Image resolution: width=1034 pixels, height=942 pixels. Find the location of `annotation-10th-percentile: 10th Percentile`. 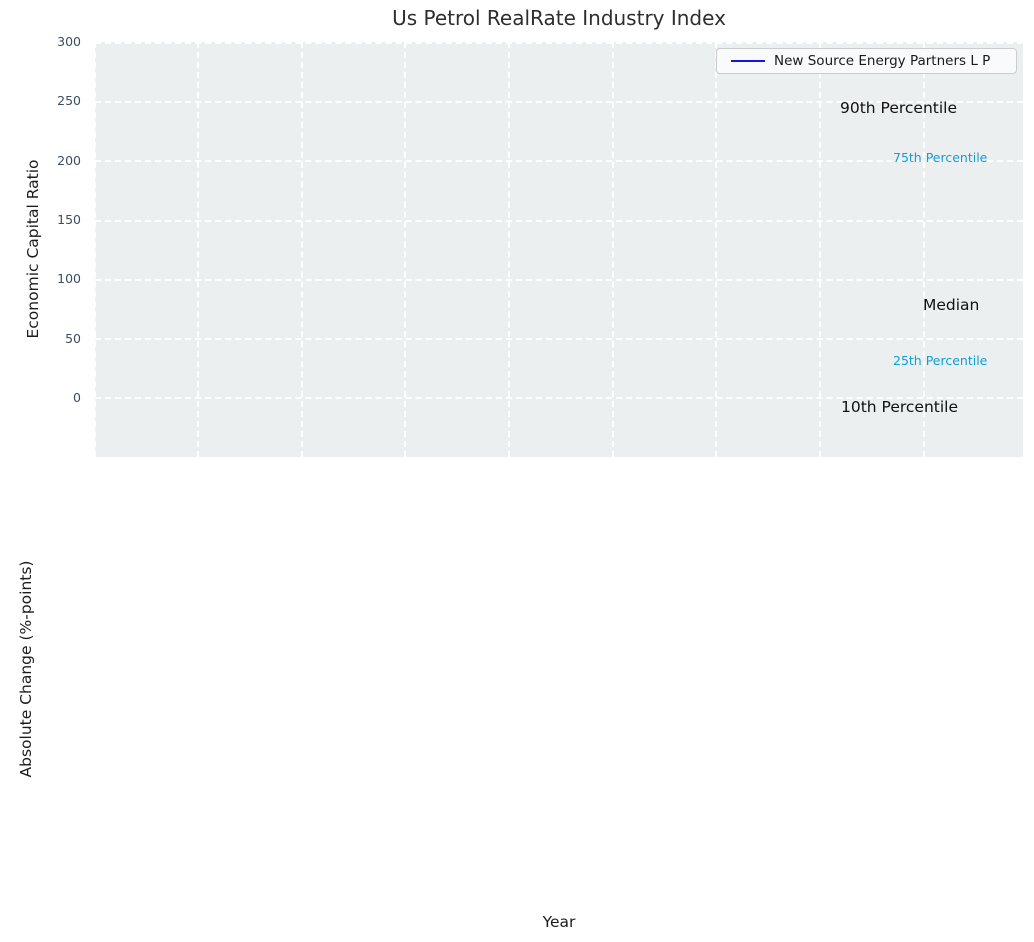

annotation-10th-percentile: 10th Percentile is located at coordinates (900, 407).